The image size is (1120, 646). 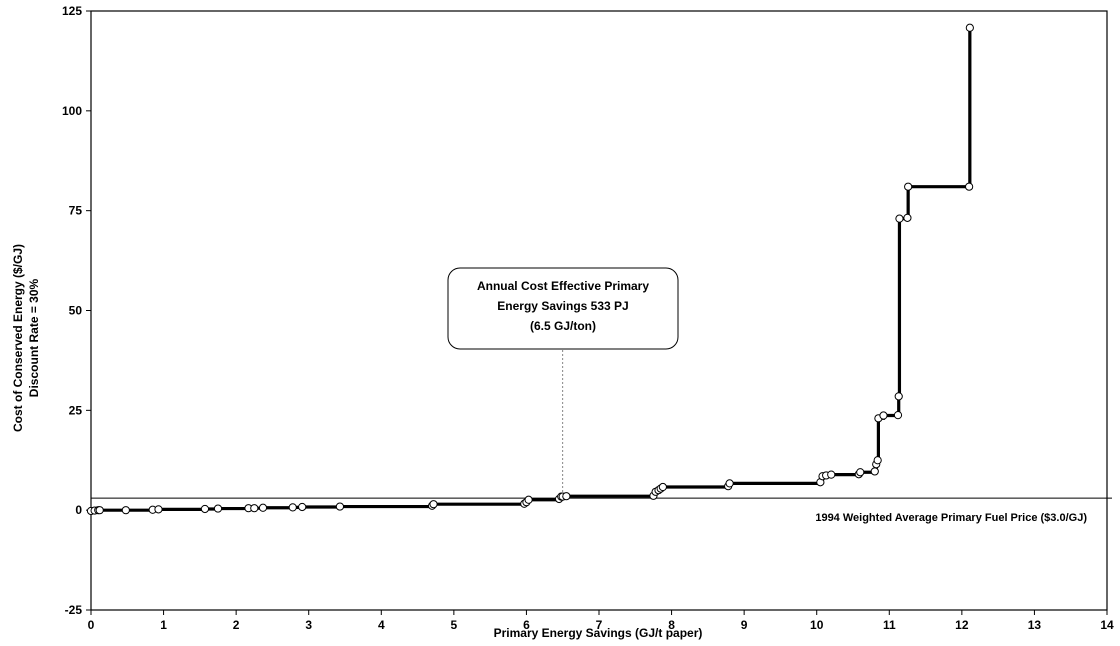 I want to click on annotation-box, so click(x=563, y=308).